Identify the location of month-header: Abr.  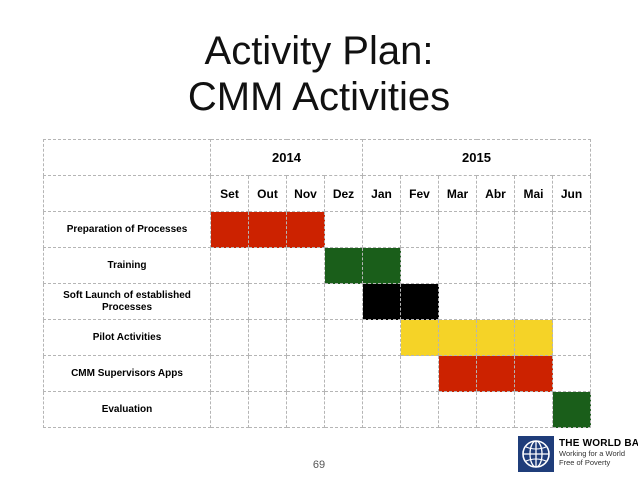
(495, 193).